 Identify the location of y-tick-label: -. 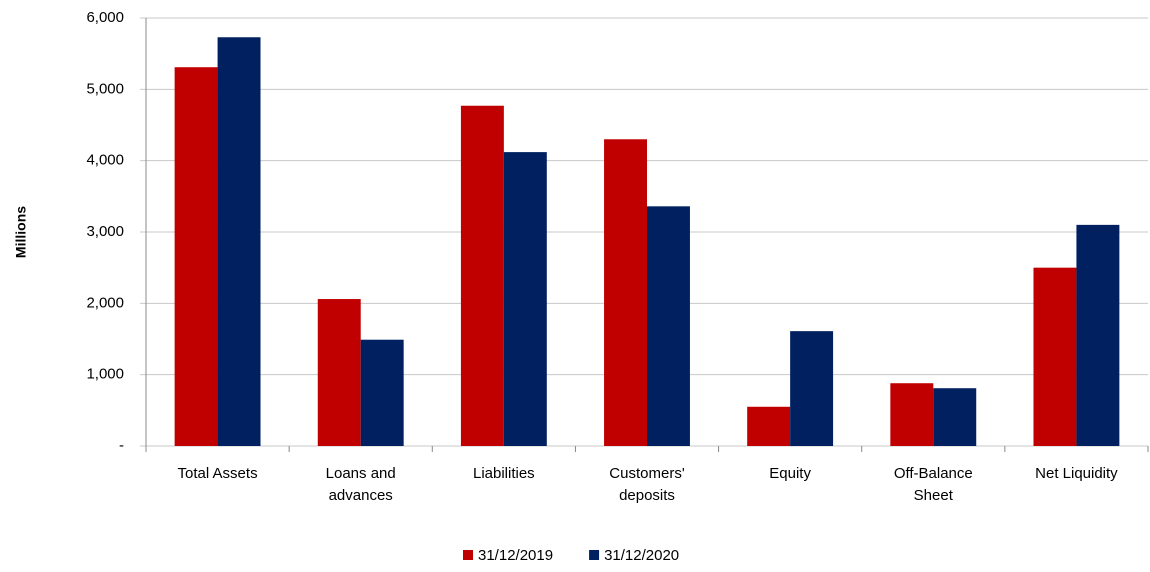
(121, 445).